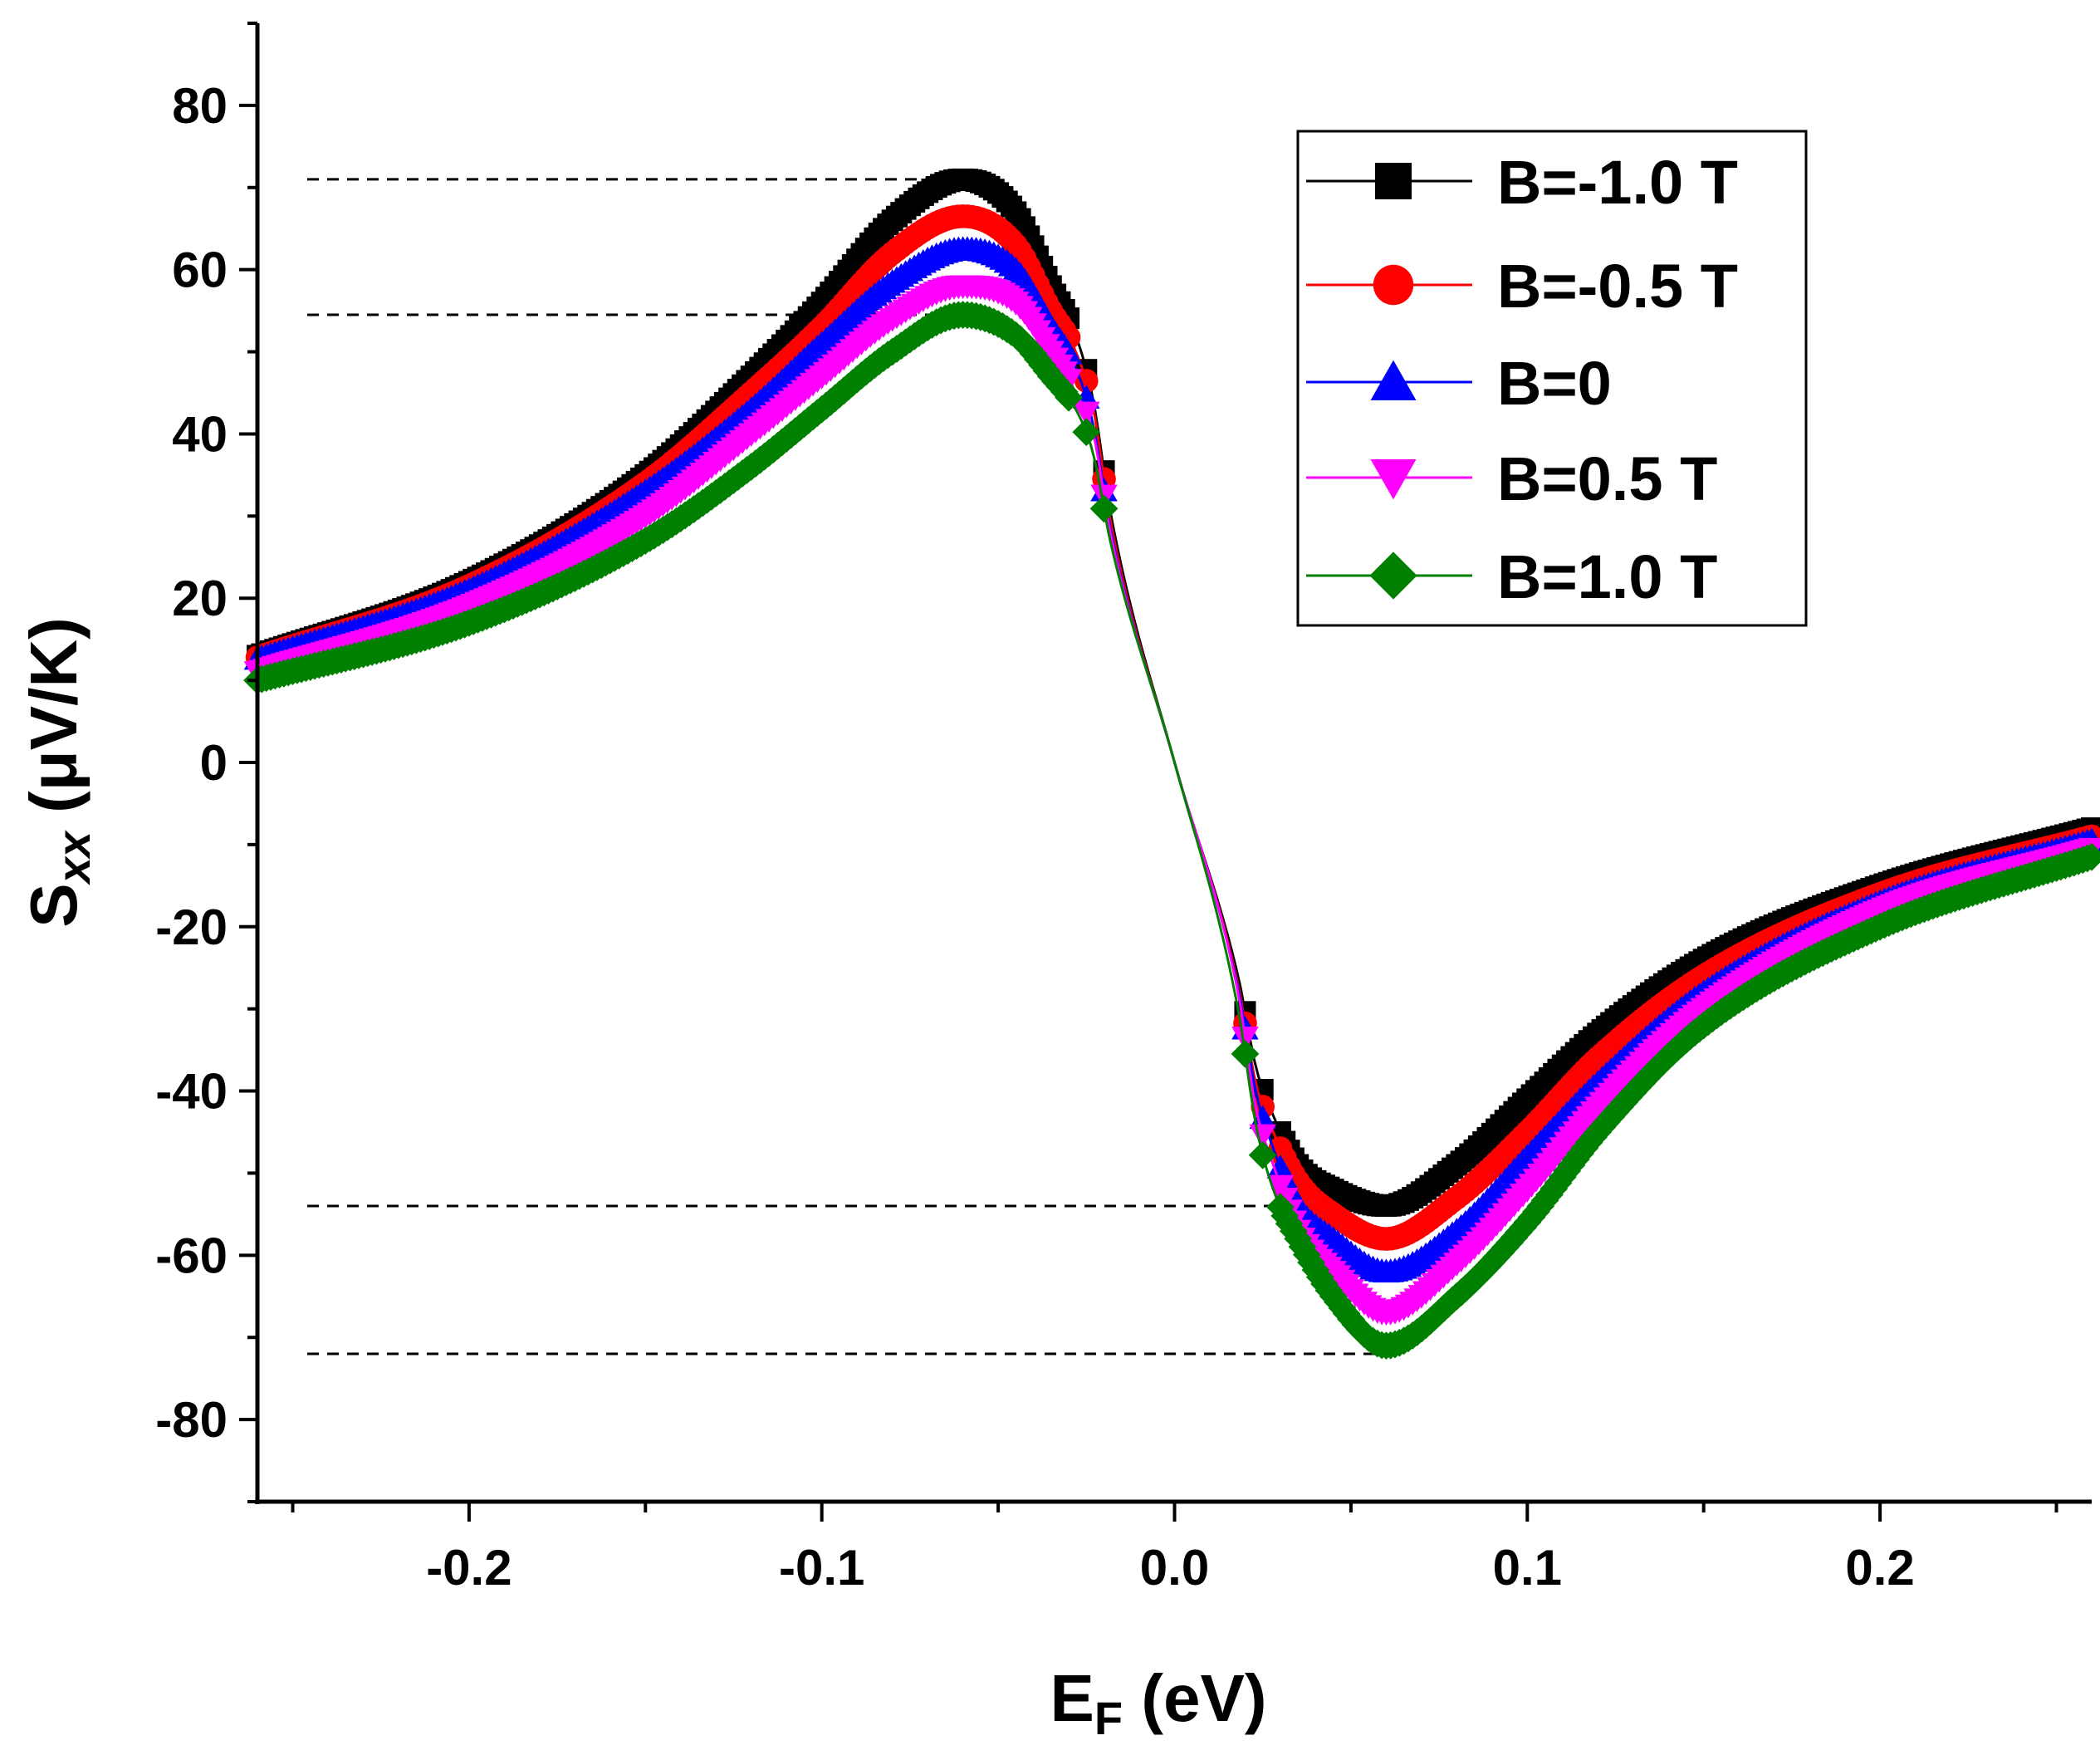  Describe the element at coordinates (1174, 1568) in the screenshot. I see `x-tick-label: 0.0` at that location.